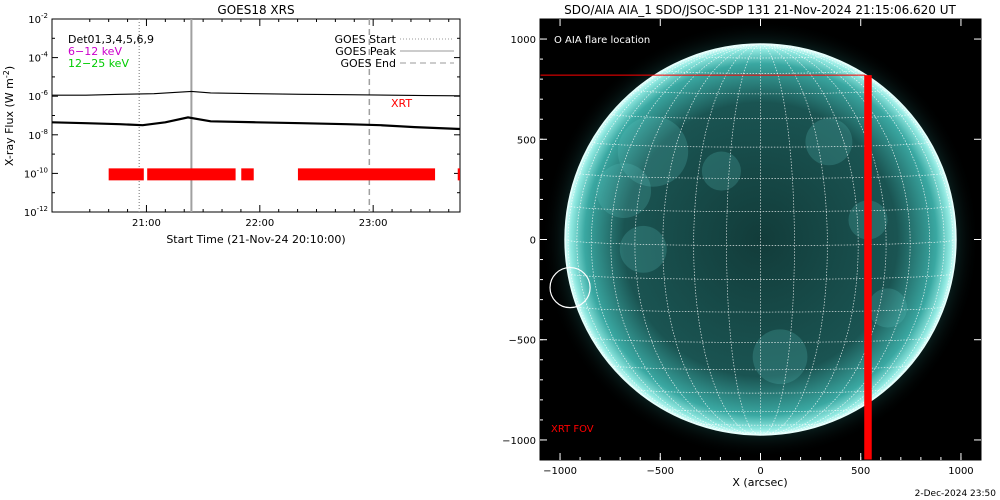 The height and width of the screenshot is (500, 1000). I want to click on legend-goes-end: GOES End, so click(368, 63).